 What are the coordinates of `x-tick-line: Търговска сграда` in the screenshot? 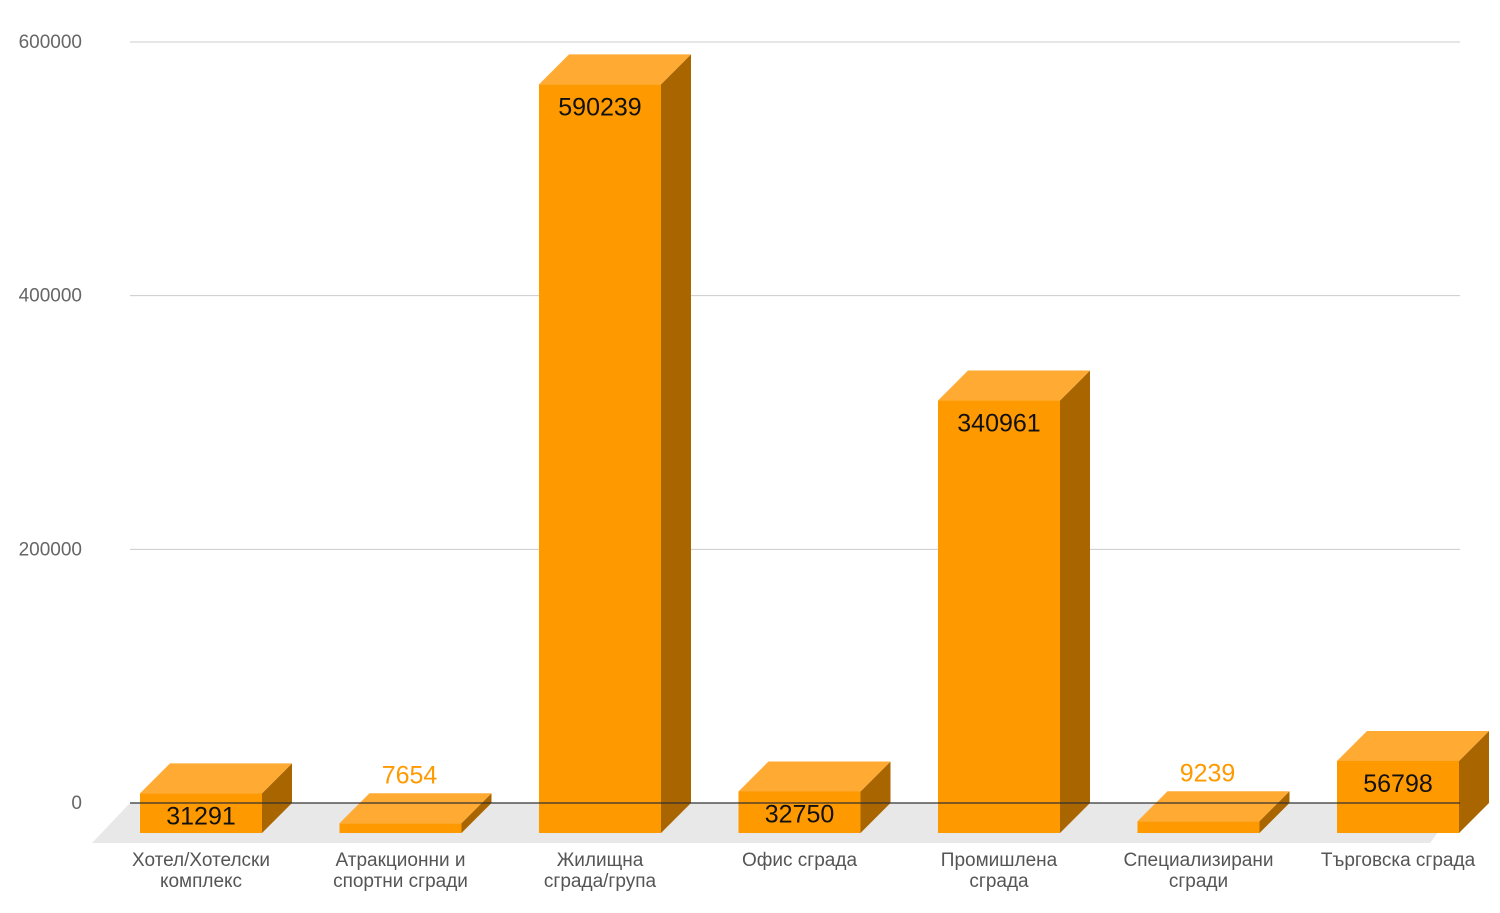 It's located at (1398, 860).